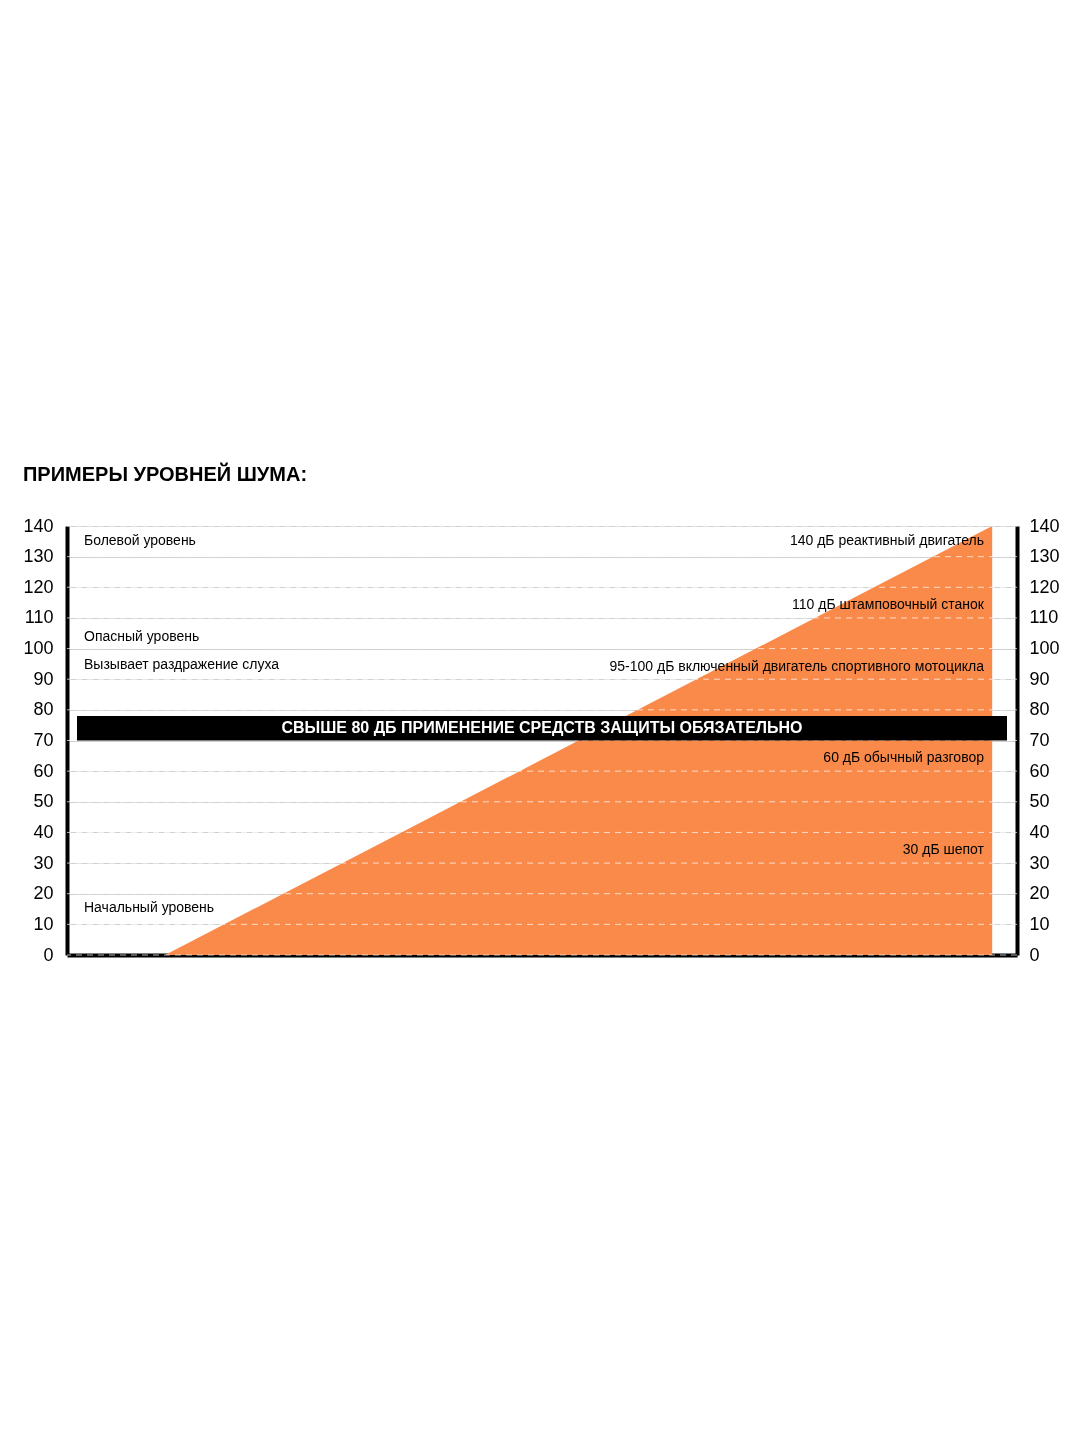 This screenshot has width=1080, height=1440. I want to click on y-tick-label: 40, so click(43, 831).